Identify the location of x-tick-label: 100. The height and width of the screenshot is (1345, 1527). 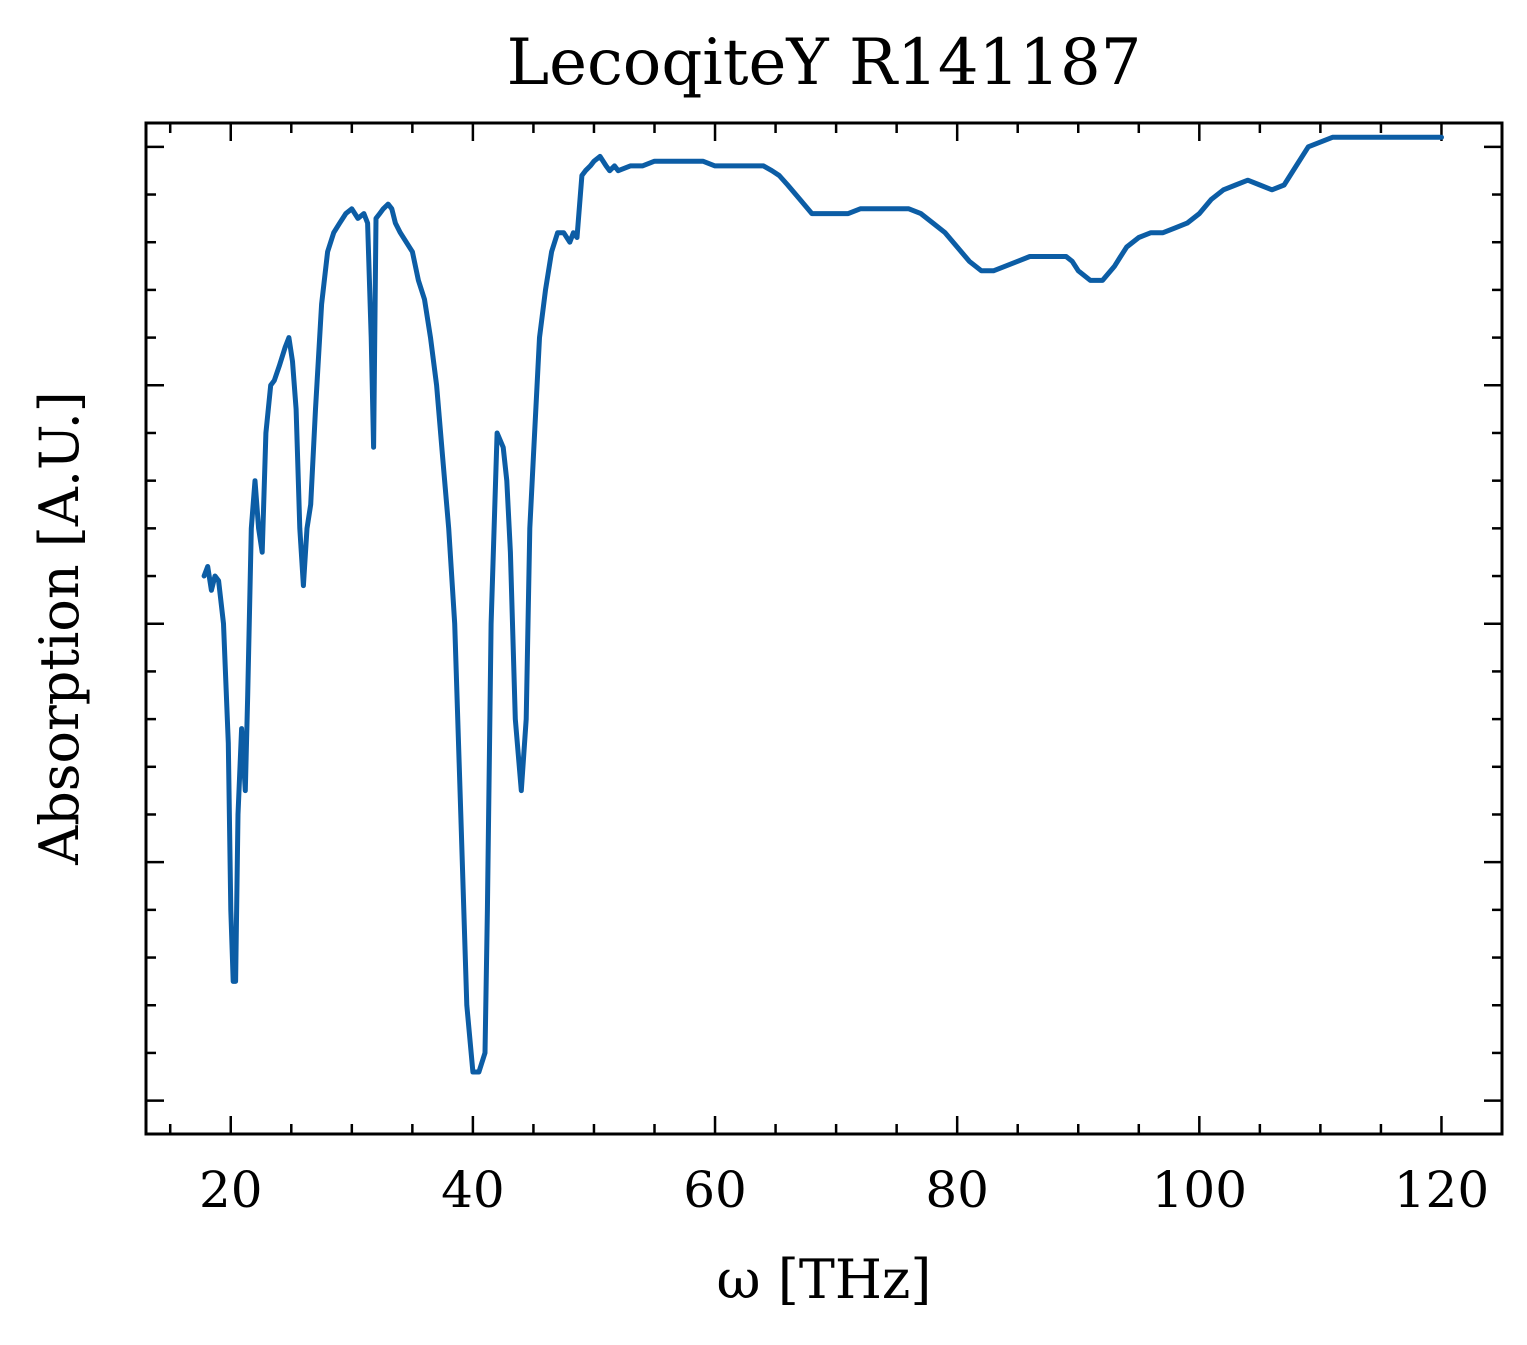
(1199, 1190).